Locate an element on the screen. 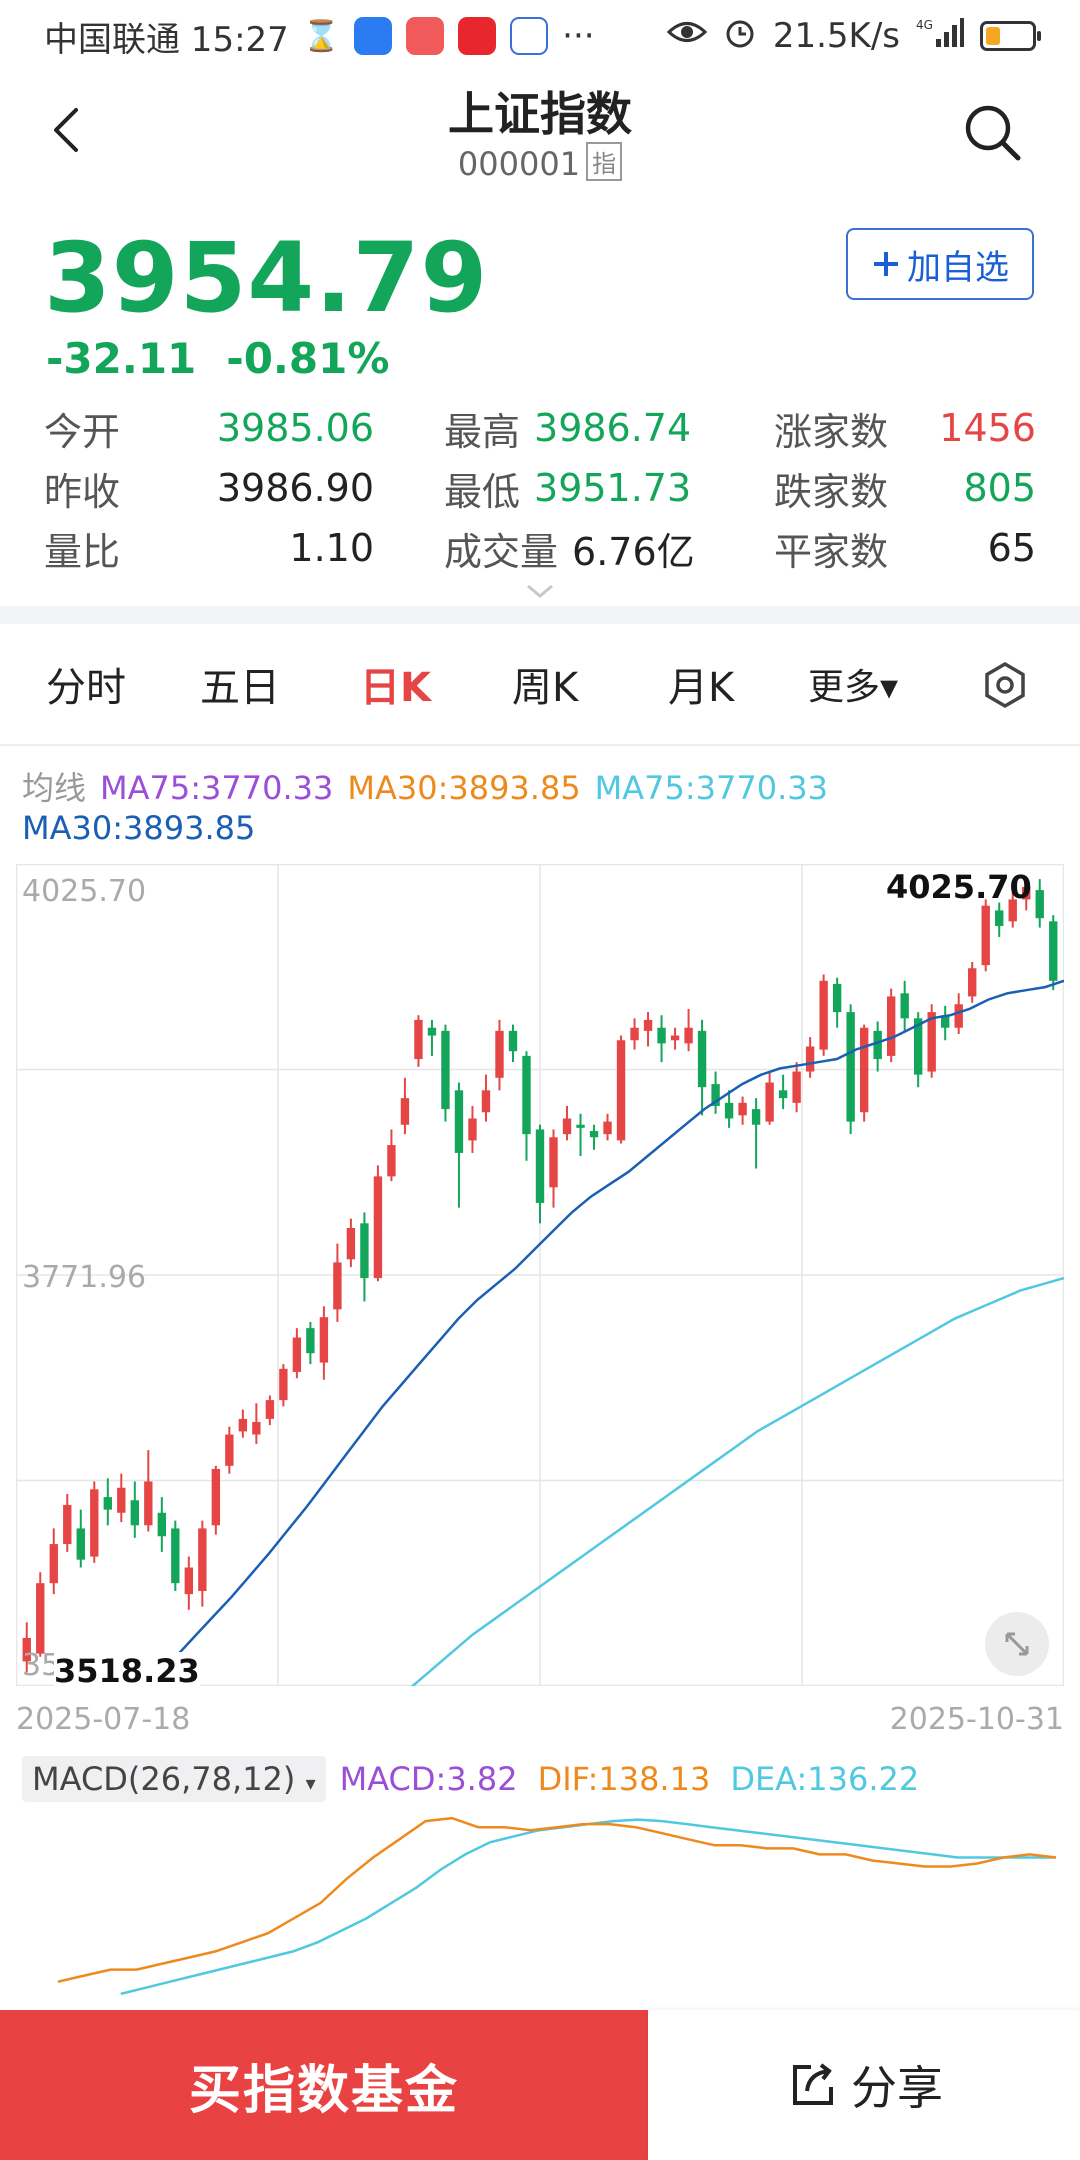 The image size is (1080, 2160). tab-weekly-k: 周K is located at coordinates (545, 688).